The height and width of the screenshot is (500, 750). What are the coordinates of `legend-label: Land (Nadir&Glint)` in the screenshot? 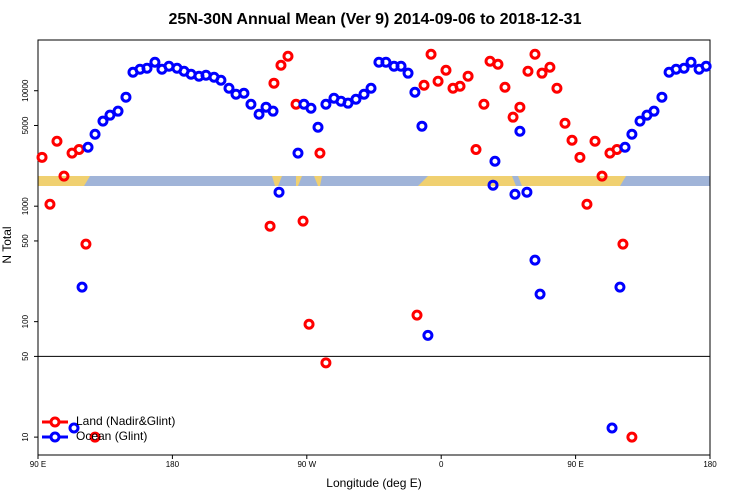 It's located at (125, 421).